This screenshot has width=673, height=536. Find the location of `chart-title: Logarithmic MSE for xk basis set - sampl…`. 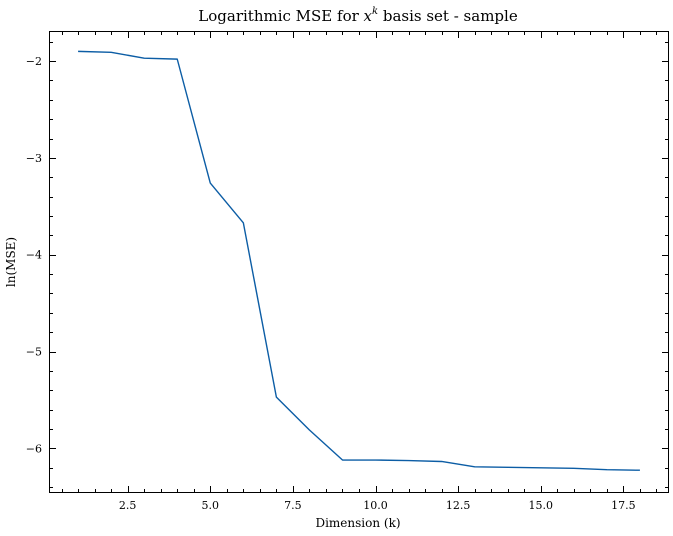

chart-title: Logarithmic MSE for xk basis set - sampl… is located at coordinates (358, 15).